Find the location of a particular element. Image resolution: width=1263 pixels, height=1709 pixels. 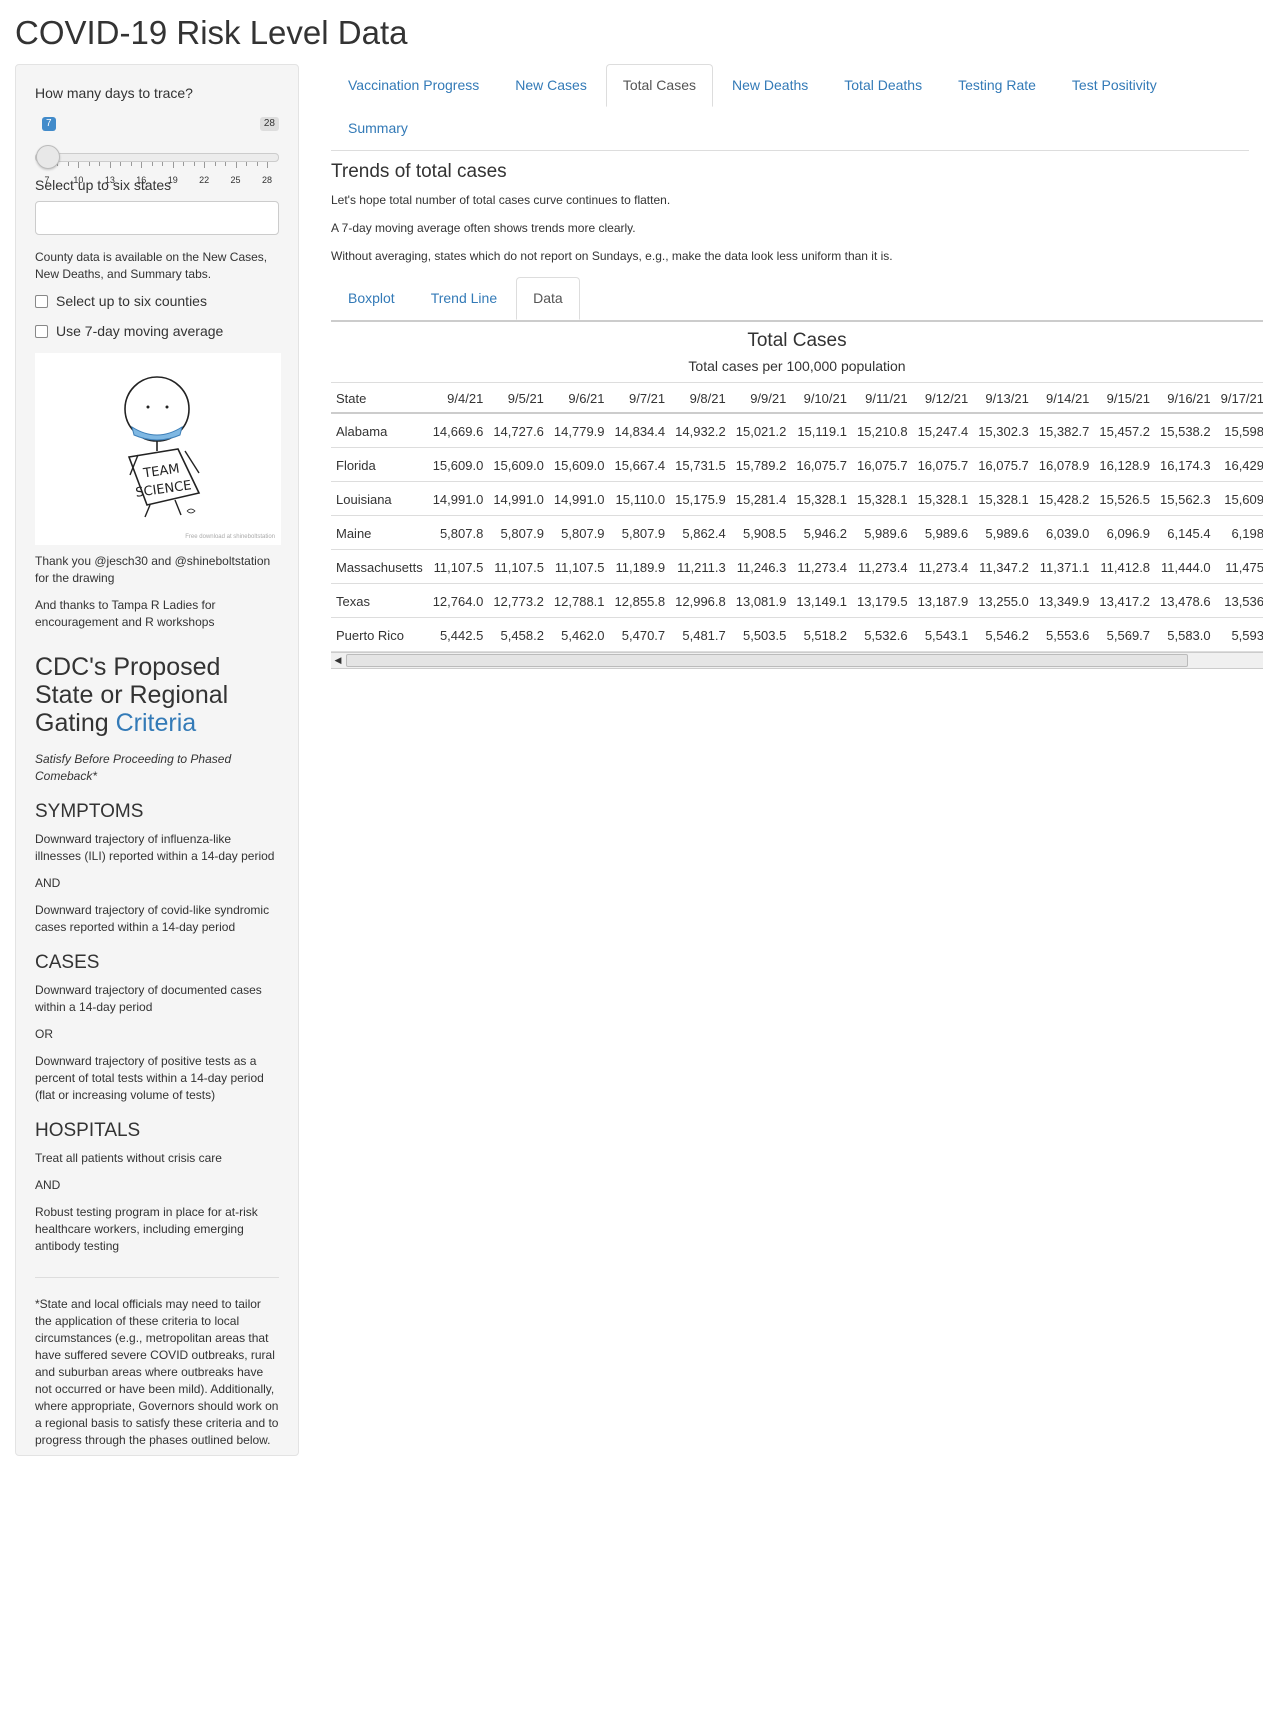

scroll-left-arrow-icon: ◀ is located at coordinates (338, 660).